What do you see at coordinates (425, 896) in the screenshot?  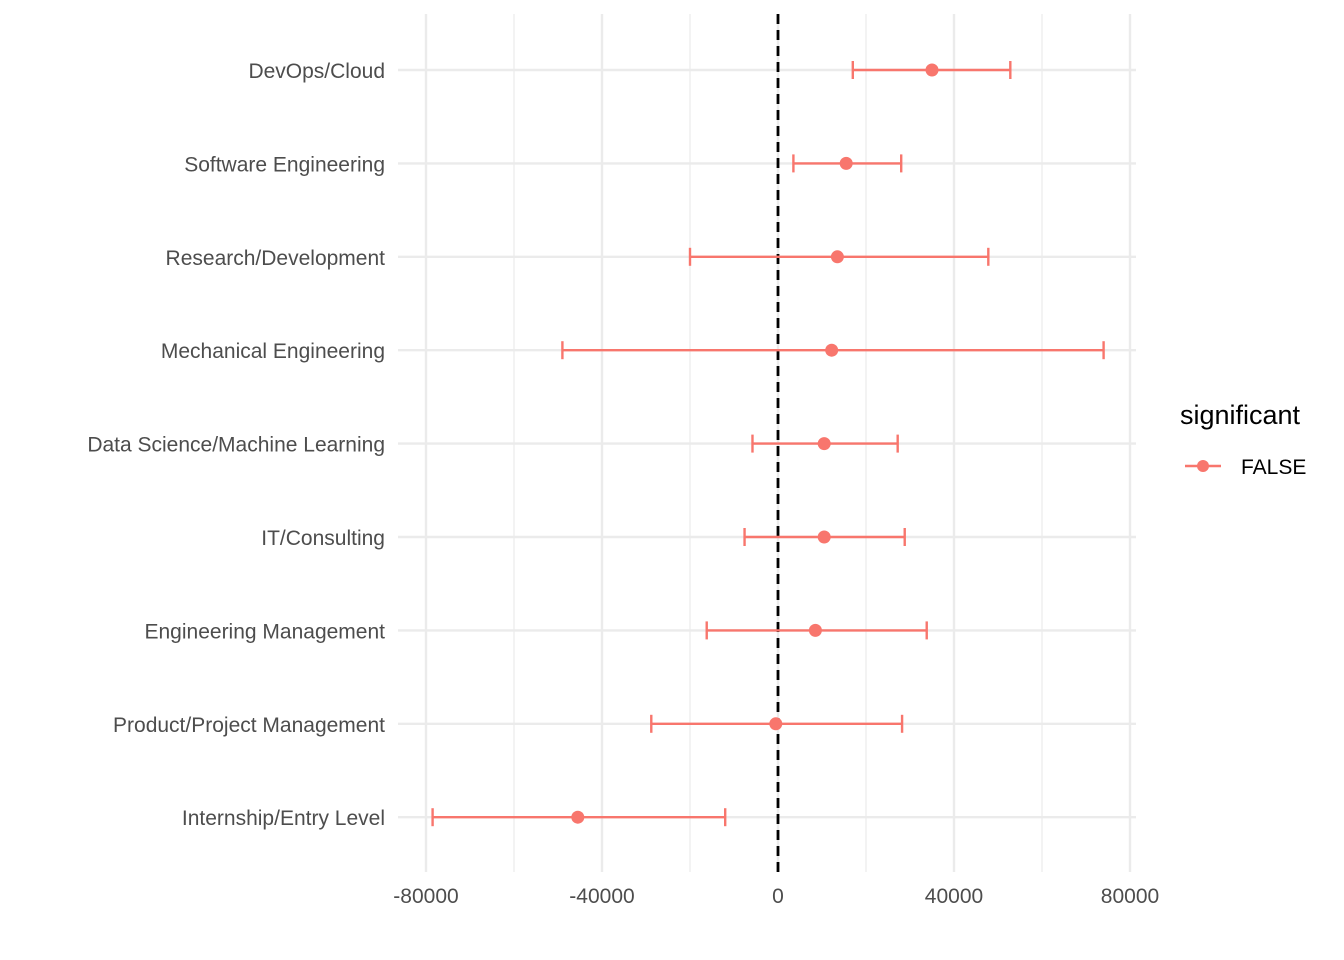 I see `x-tick-label: -80000` at bounding box center [425, 896].